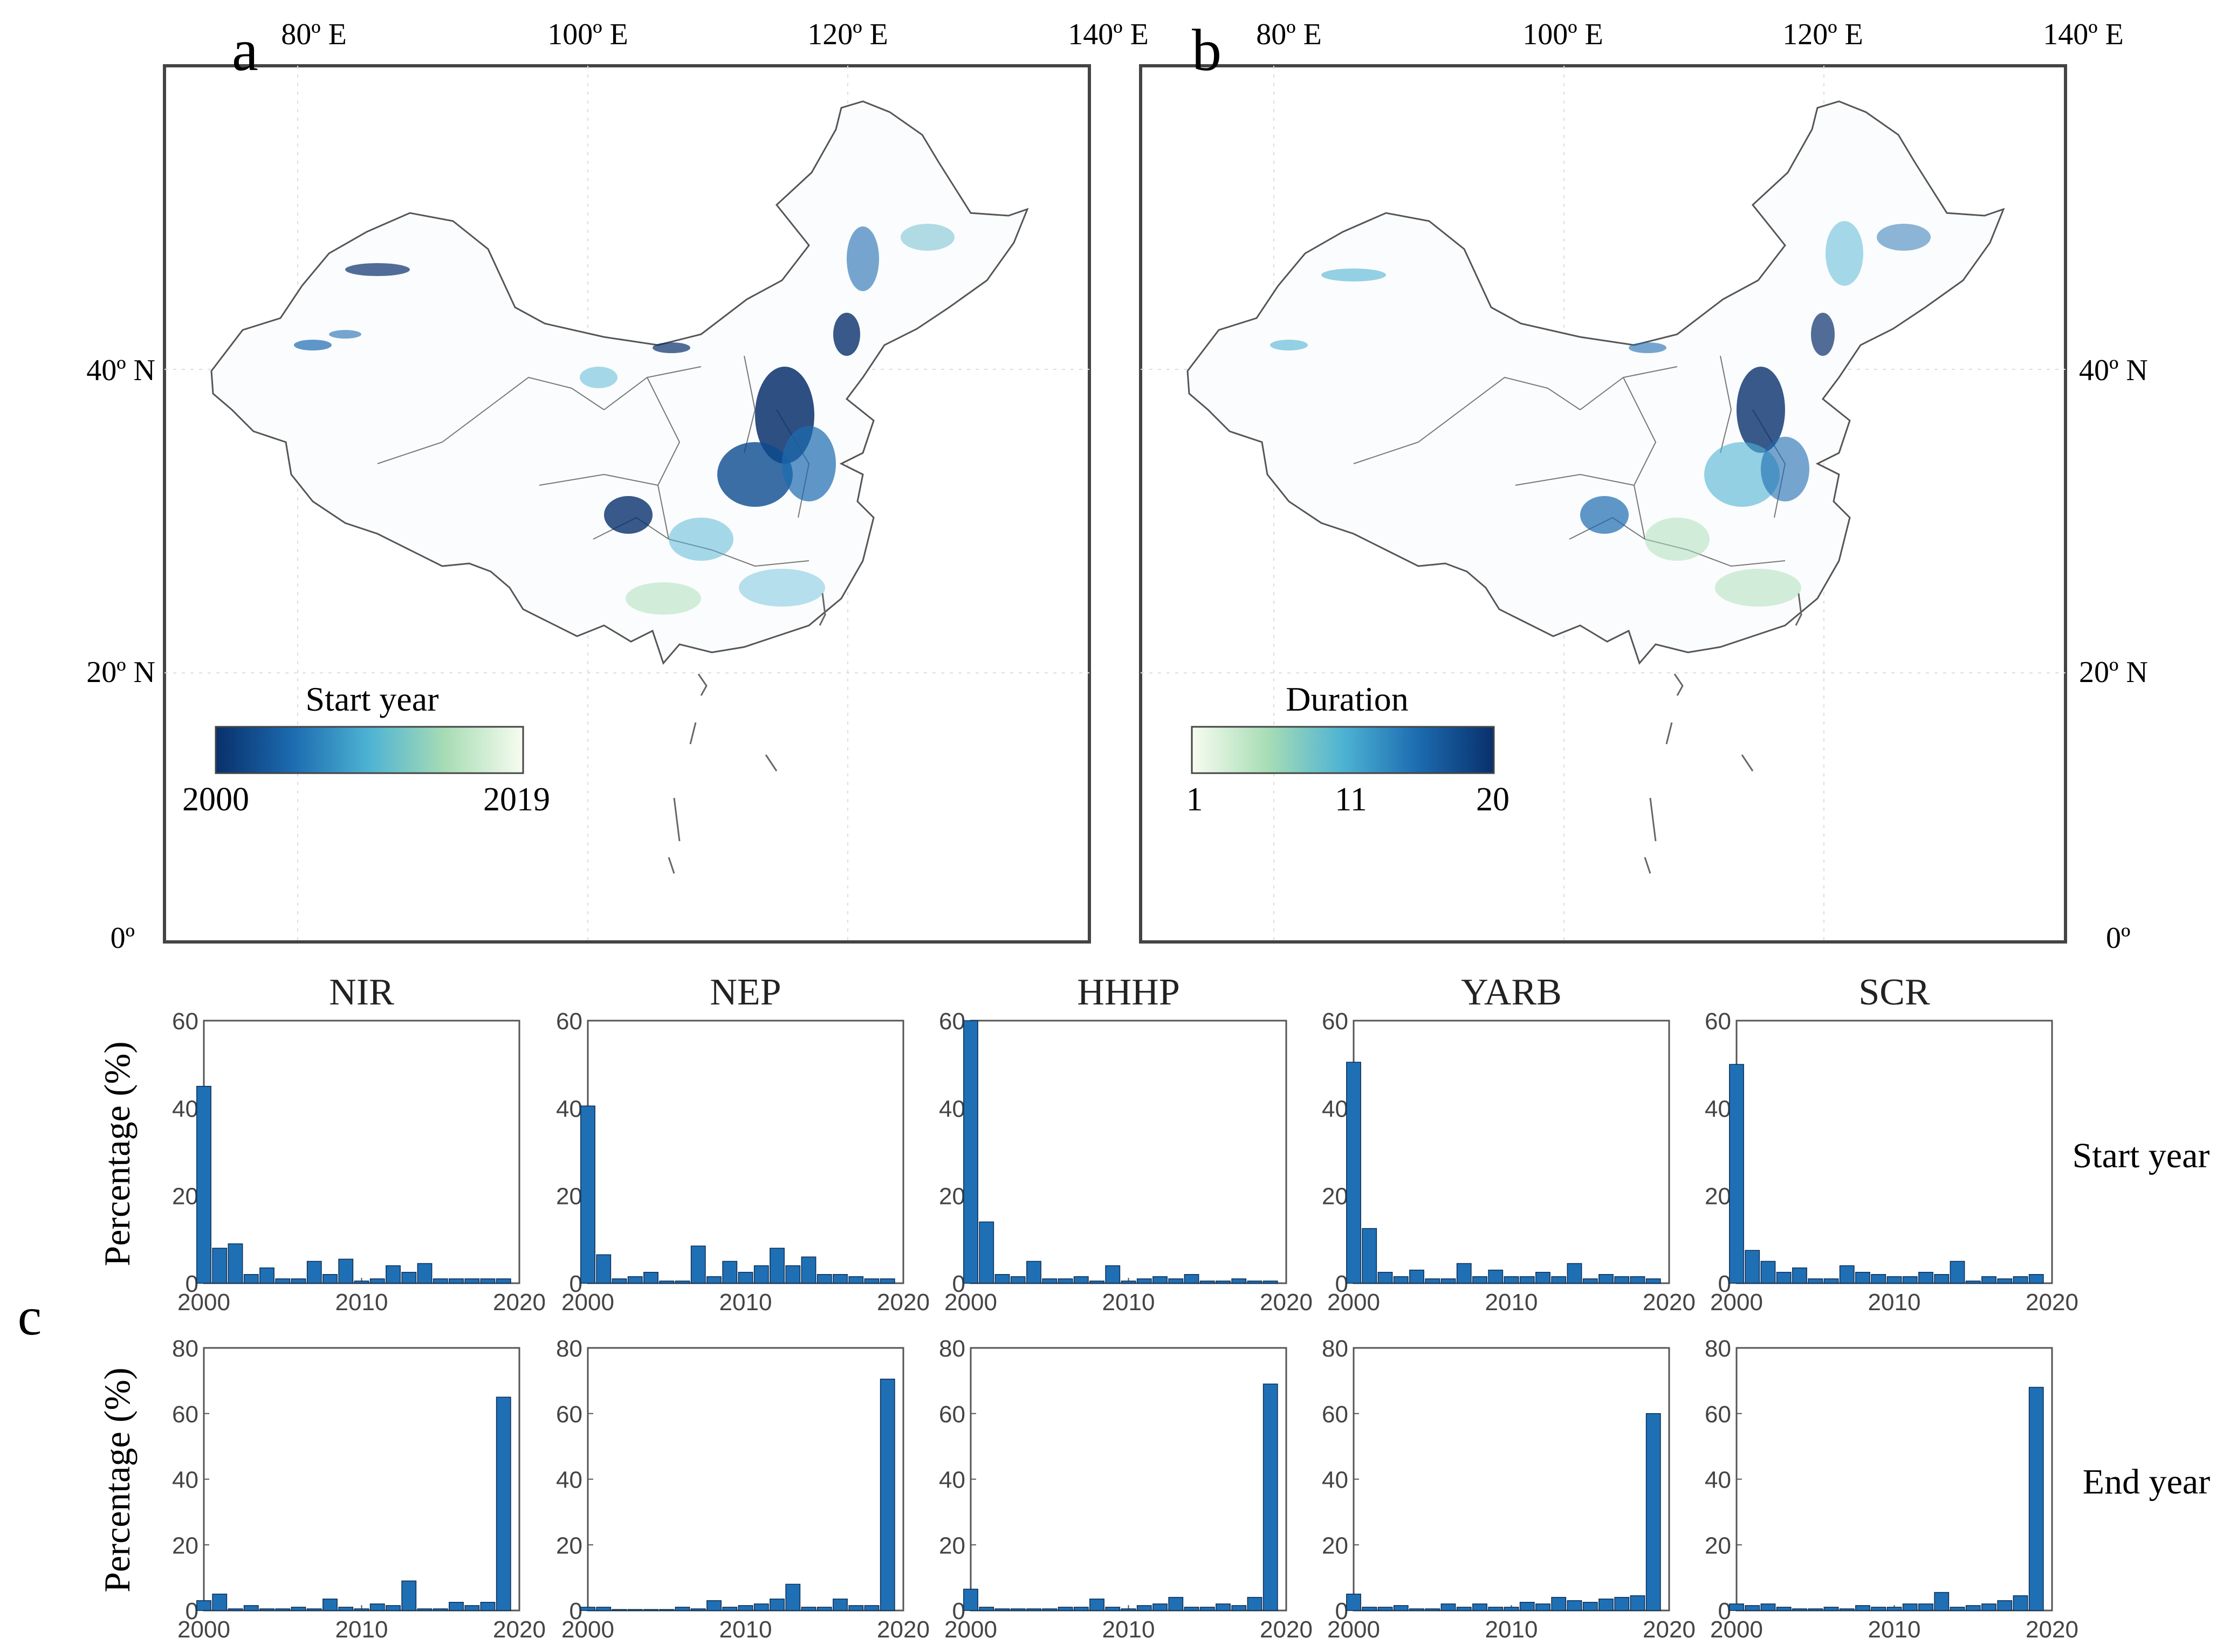  What do you see at coordinates (2113, 672) in the screenshot?
I see `lat-tick-label: 20º N` at bounding box center [2113, 672].